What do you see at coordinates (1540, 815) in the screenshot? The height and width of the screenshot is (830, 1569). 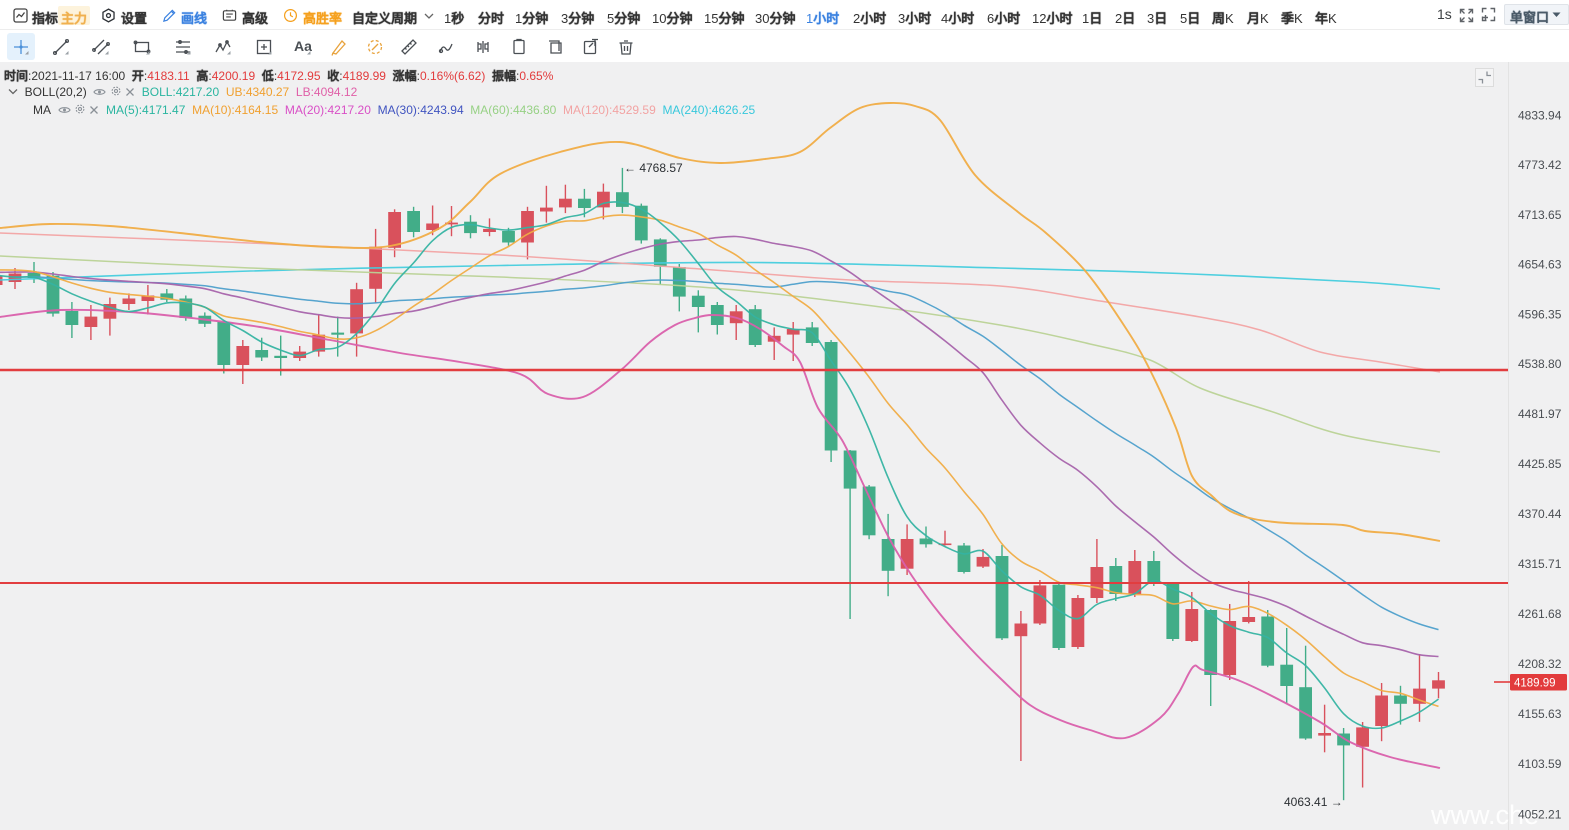 I see `svg-text: 4052.21` at bounding box center [1540, 815].